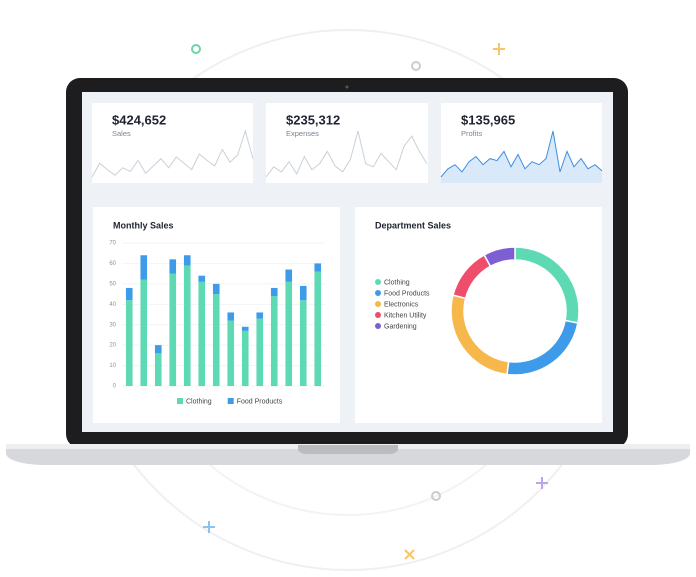 Image resolution: width=696 pixels, height=577 pixels. What do you see at coordinates (139, 119) in the screenshot?
I see `stat-value: $424,652` at bounding box center [139, 119].